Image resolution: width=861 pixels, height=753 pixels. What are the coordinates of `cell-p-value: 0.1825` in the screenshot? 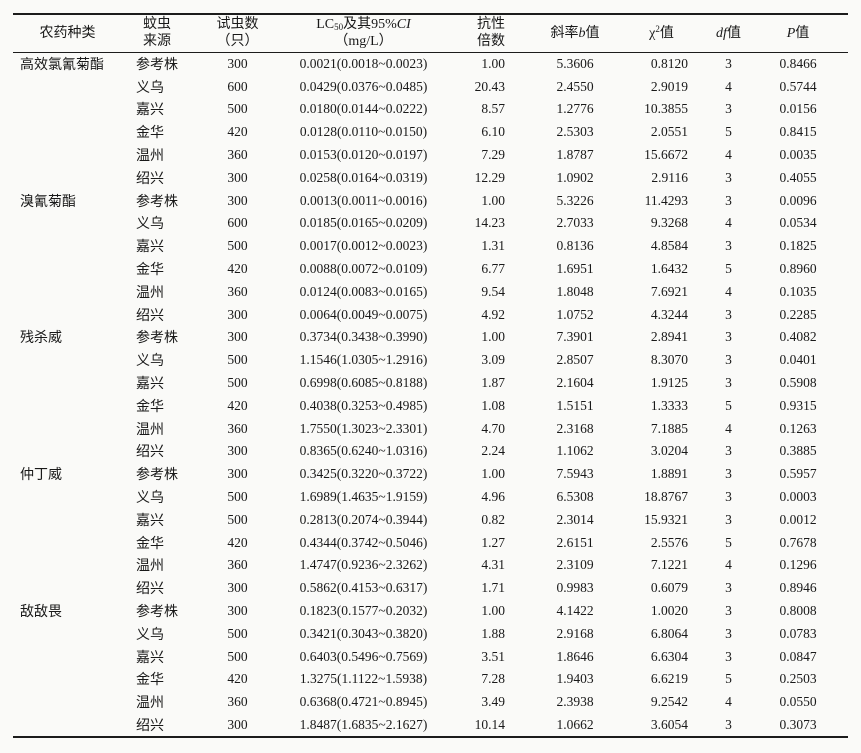 It's located at (798, 246).